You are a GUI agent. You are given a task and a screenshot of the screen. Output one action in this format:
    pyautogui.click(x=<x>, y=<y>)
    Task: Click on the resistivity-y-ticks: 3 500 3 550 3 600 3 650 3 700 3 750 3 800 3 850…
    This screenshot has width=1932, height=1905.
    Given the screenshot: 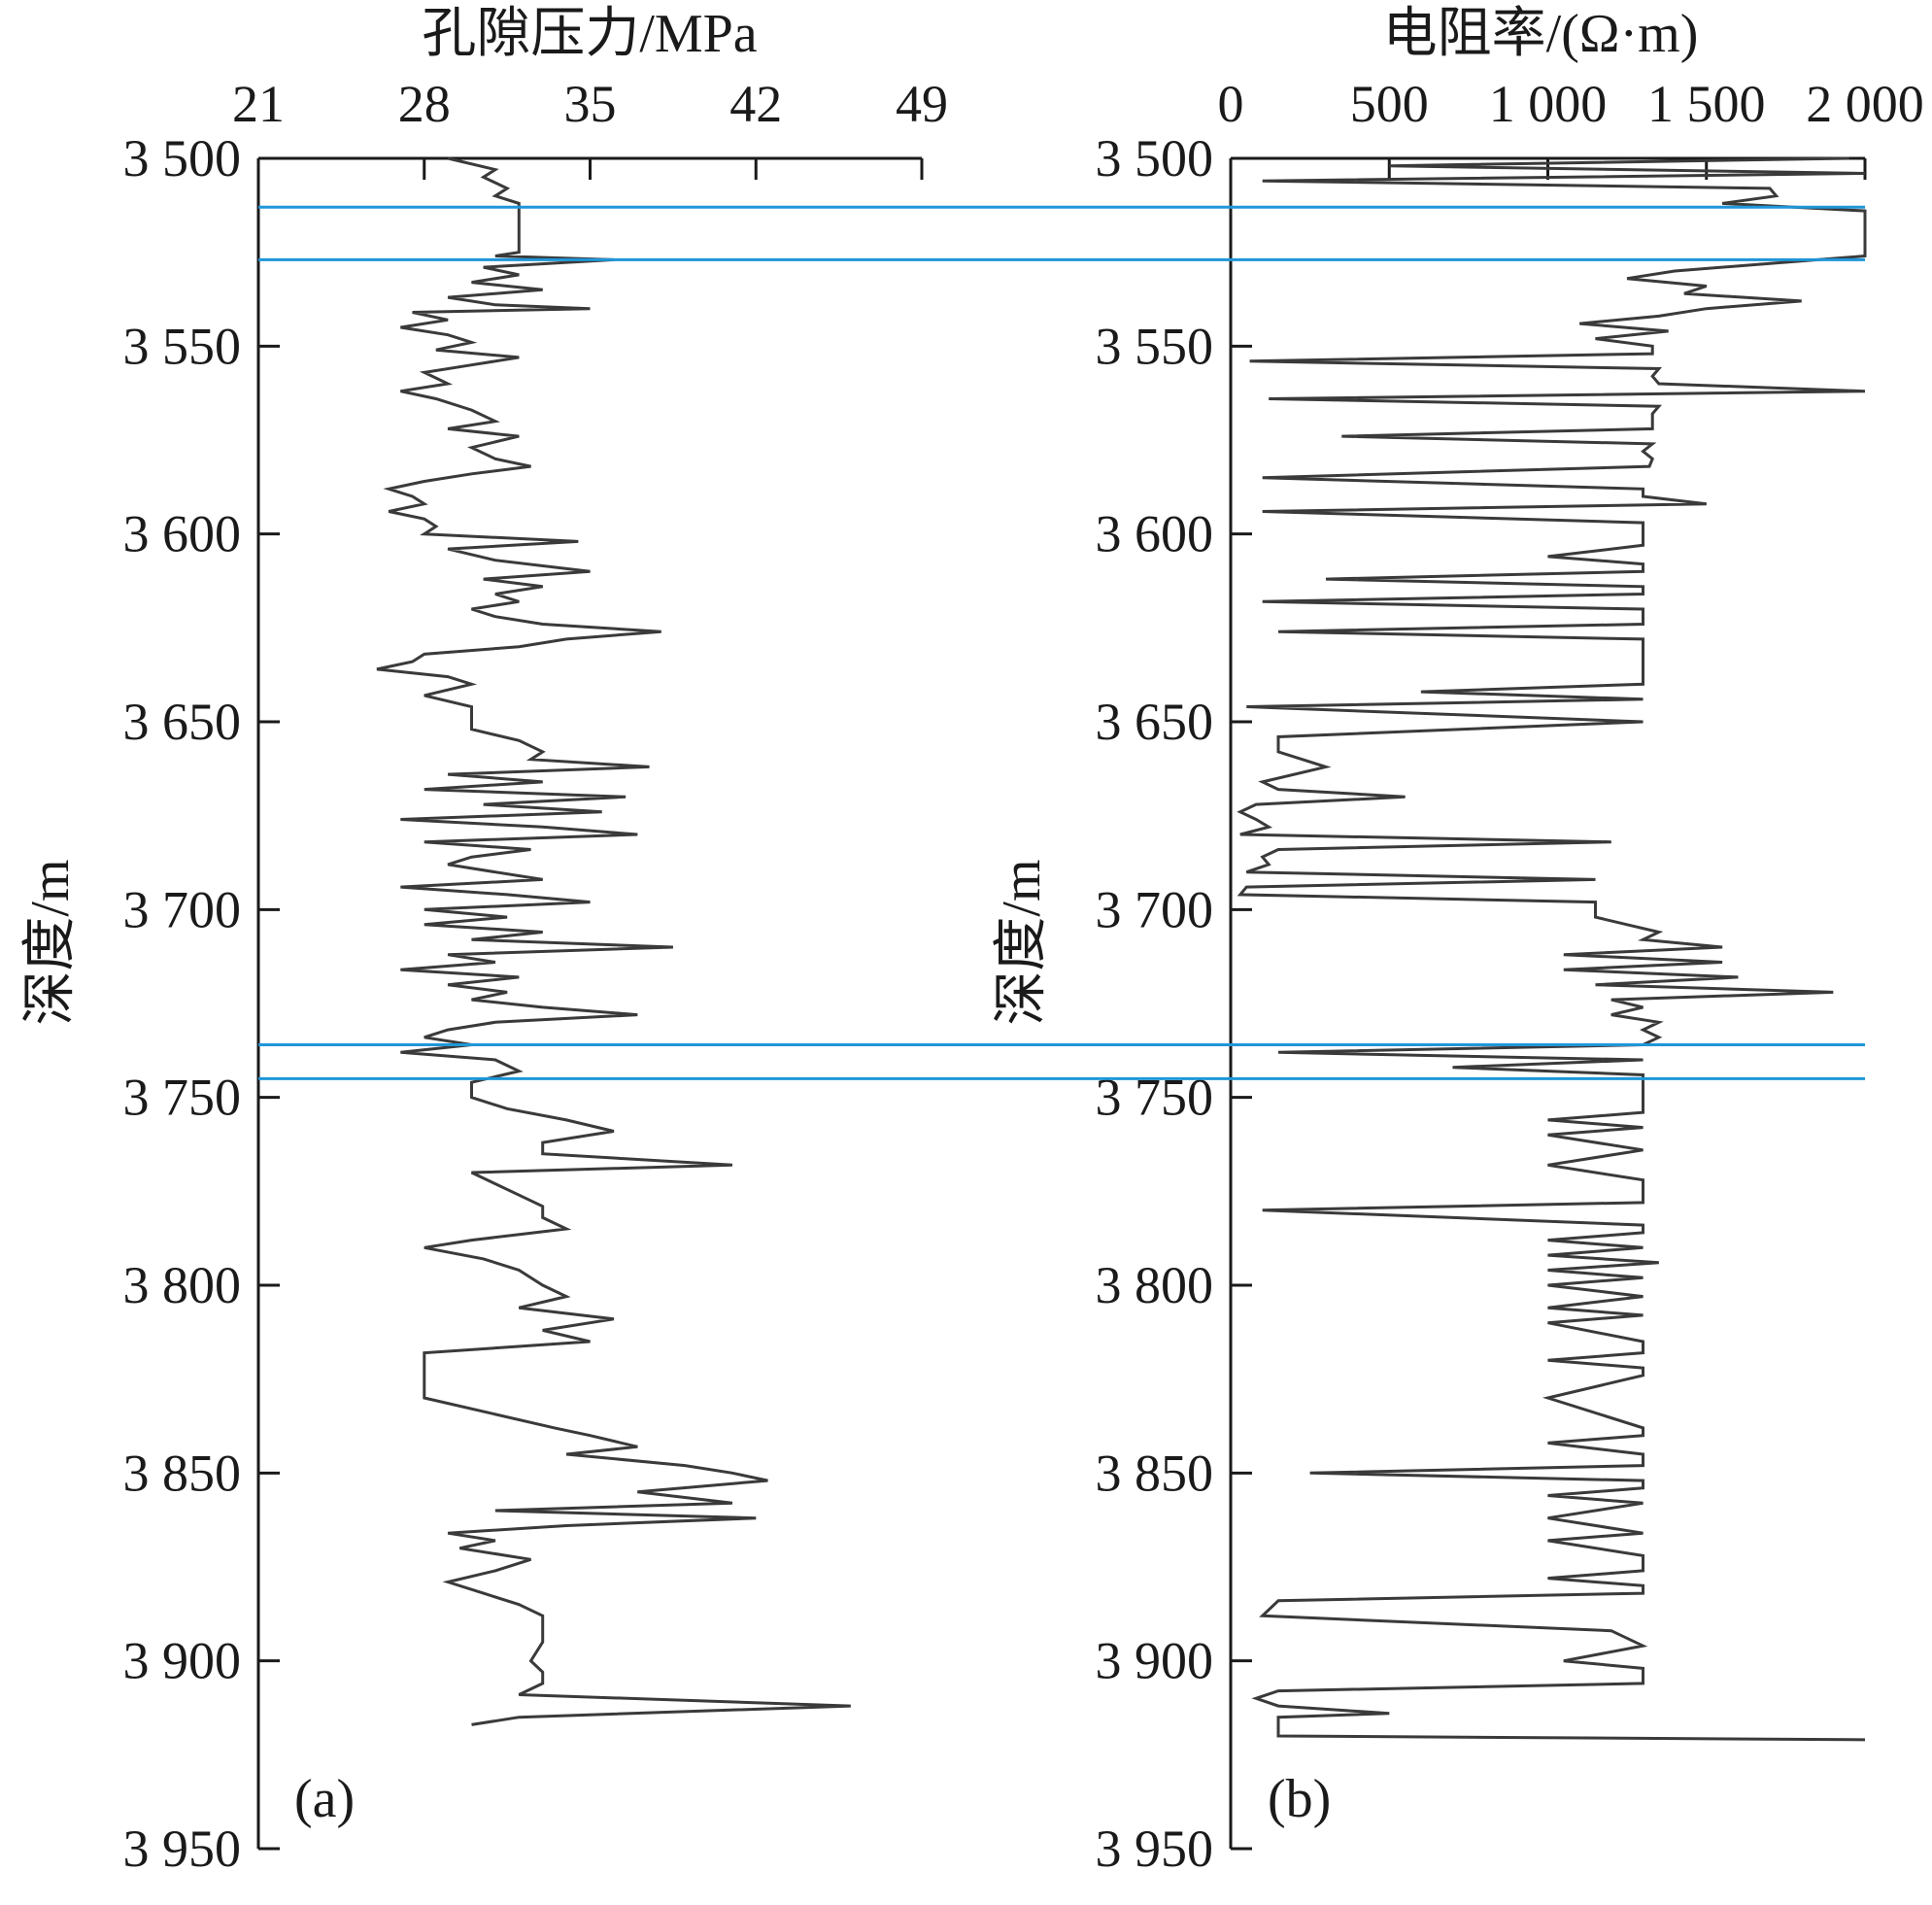 What is the action you would take?
    pyautogui.click(x=1174, y=1004)
    